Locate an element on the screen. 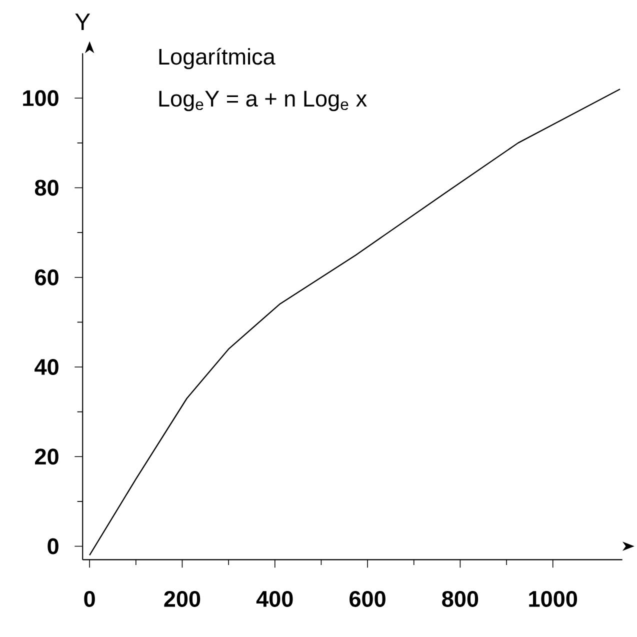 This screenshot has height=637, width=637. annotation: Log$_{e}$Y = a + n Log$_{e}$ x is located at coordinates (263, 101).